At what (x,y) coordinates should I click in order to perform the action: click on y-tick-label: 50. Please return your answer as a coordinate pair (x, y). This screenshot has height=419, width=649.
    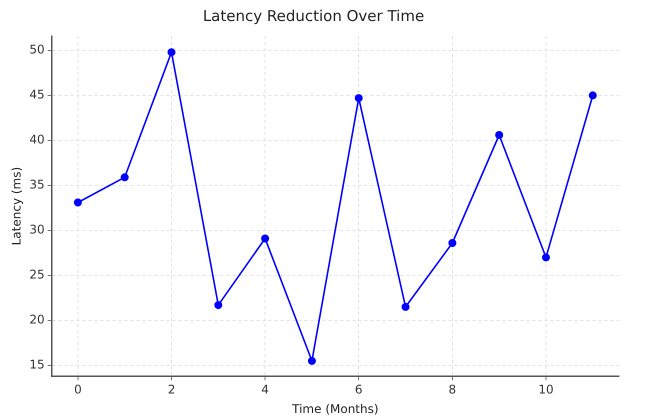
    Looking at the image, I should click on (37, 49).